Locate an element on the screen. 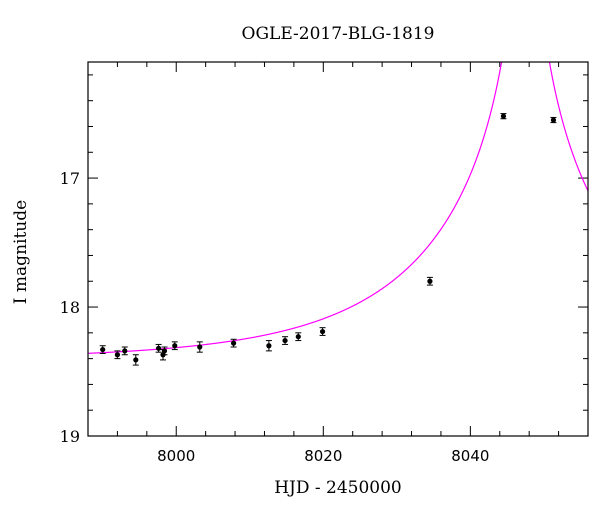  y-axis-label: I magnitude is located at coordinates (21, 252).